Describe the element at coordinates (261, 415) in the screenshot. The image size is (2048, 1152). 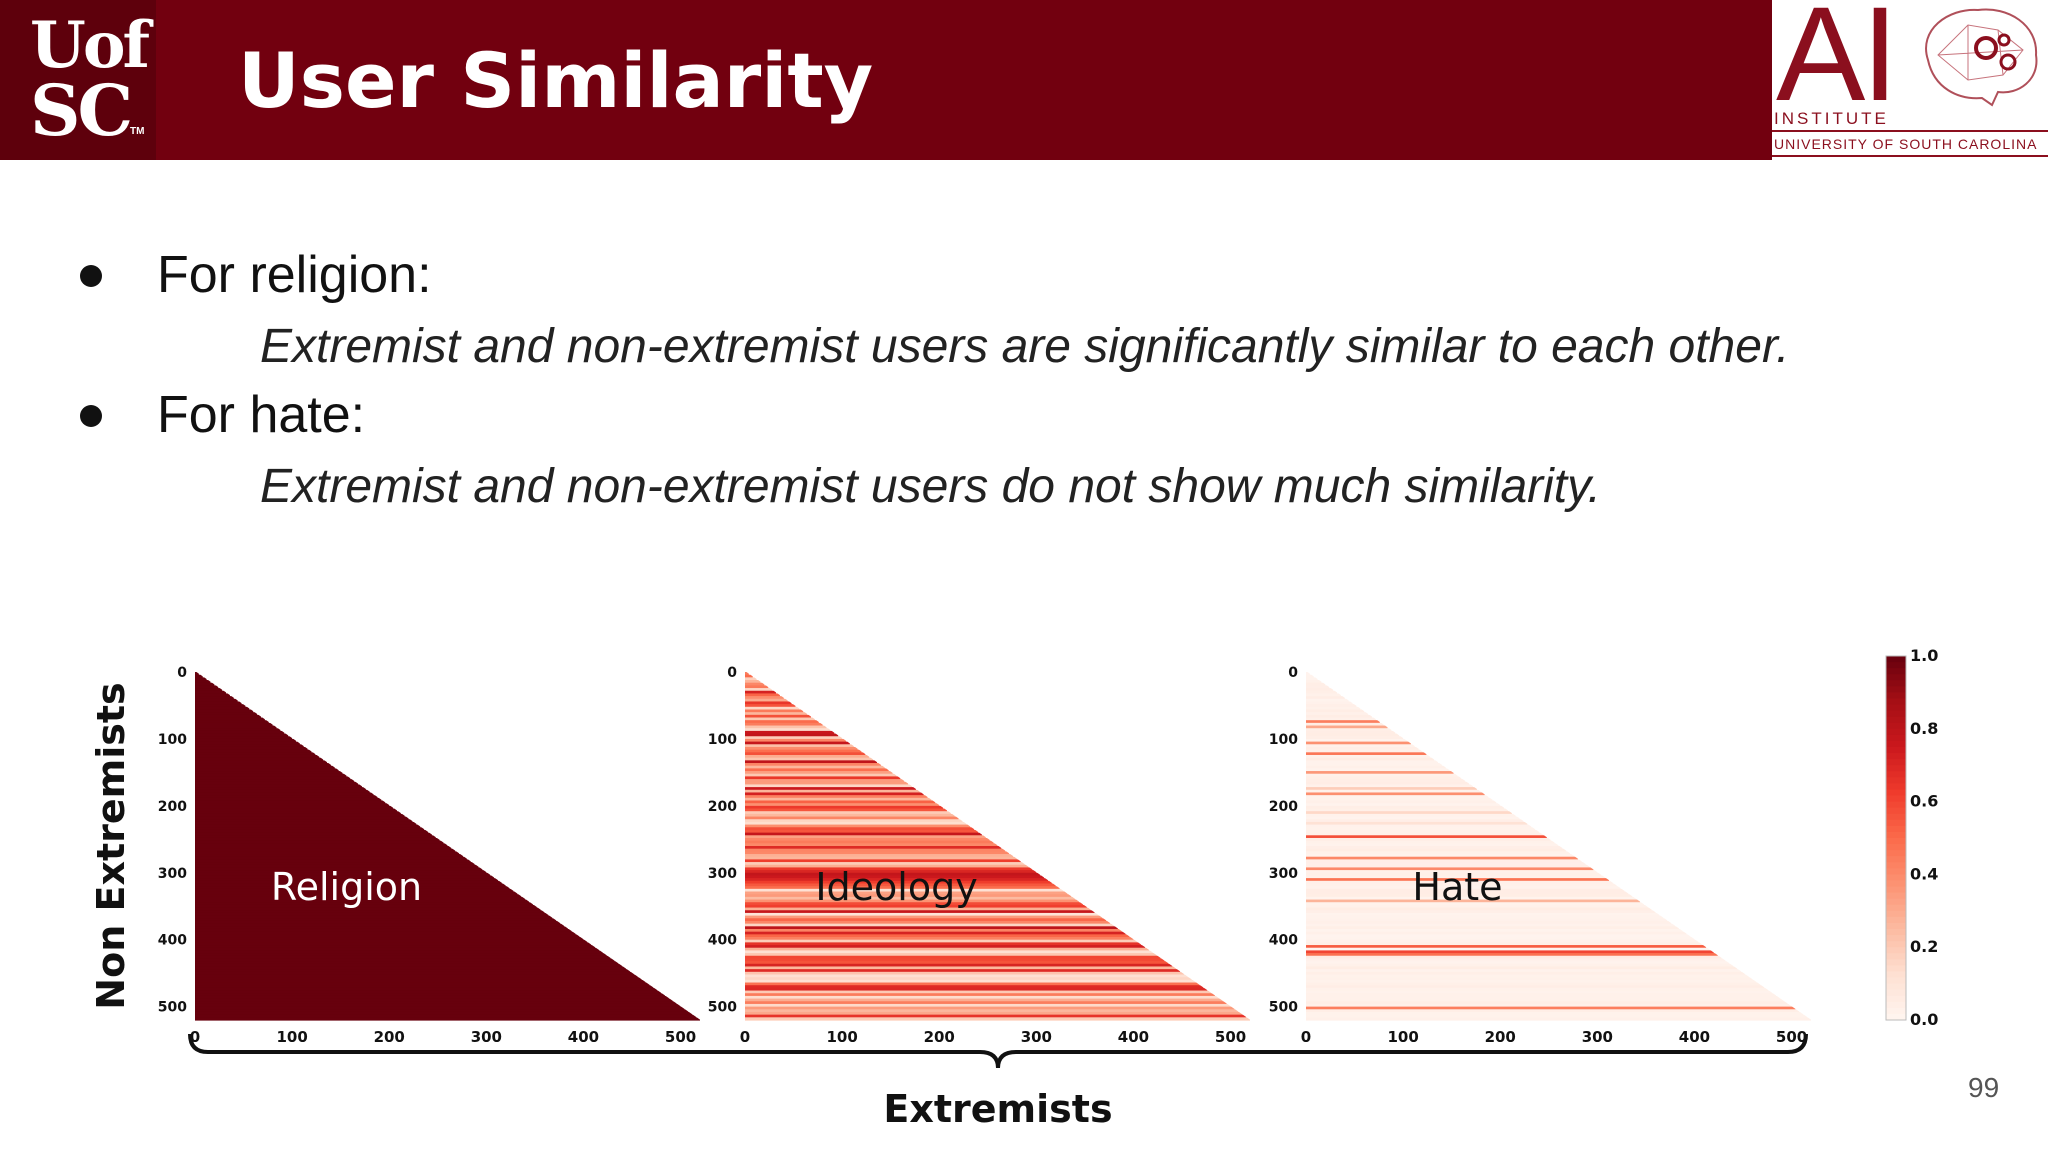
I see `bullet-label-hate: For hate:` at that location.